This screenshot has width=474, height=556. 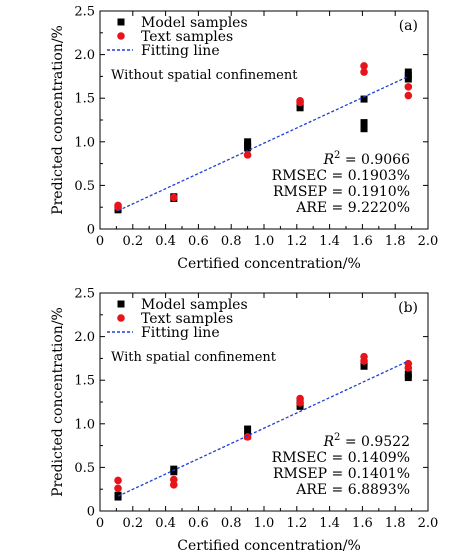 What do you see at coordinates (366, 159) in the screenshot?
I see `stat-line: R2 = 0.9066` at bounding box center [366, 159].